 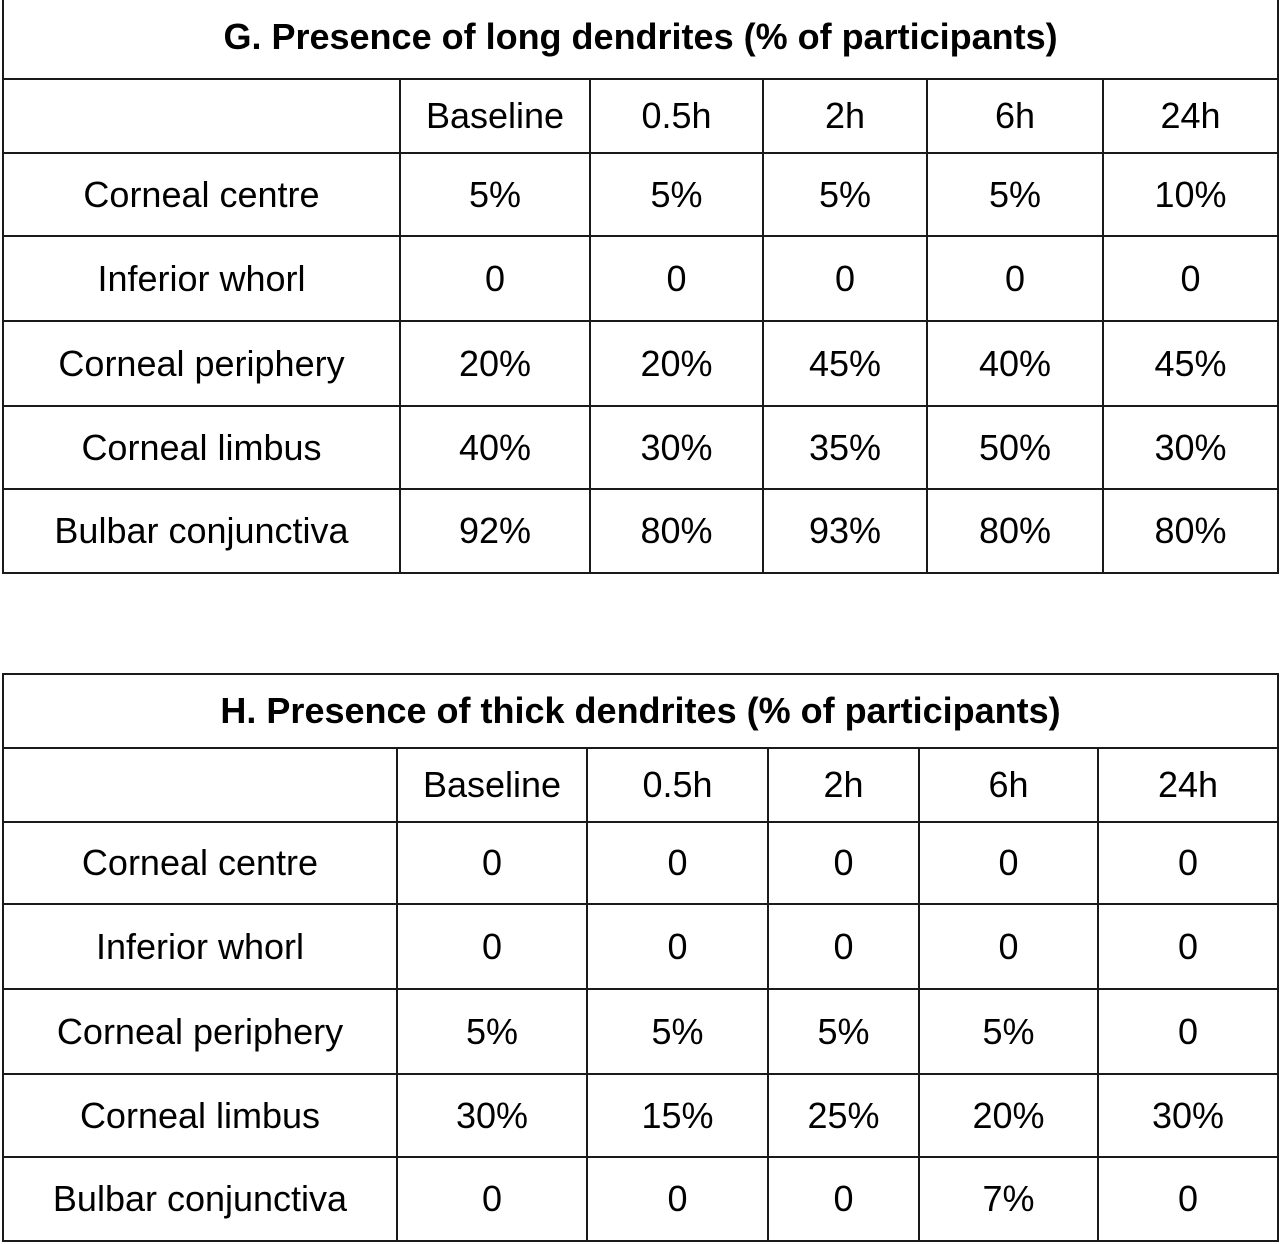 What do you see at coordinates (843, 1115) in the screenshot?
I see `table-cell-2h: 25%` at bounding box center [843, 1115].